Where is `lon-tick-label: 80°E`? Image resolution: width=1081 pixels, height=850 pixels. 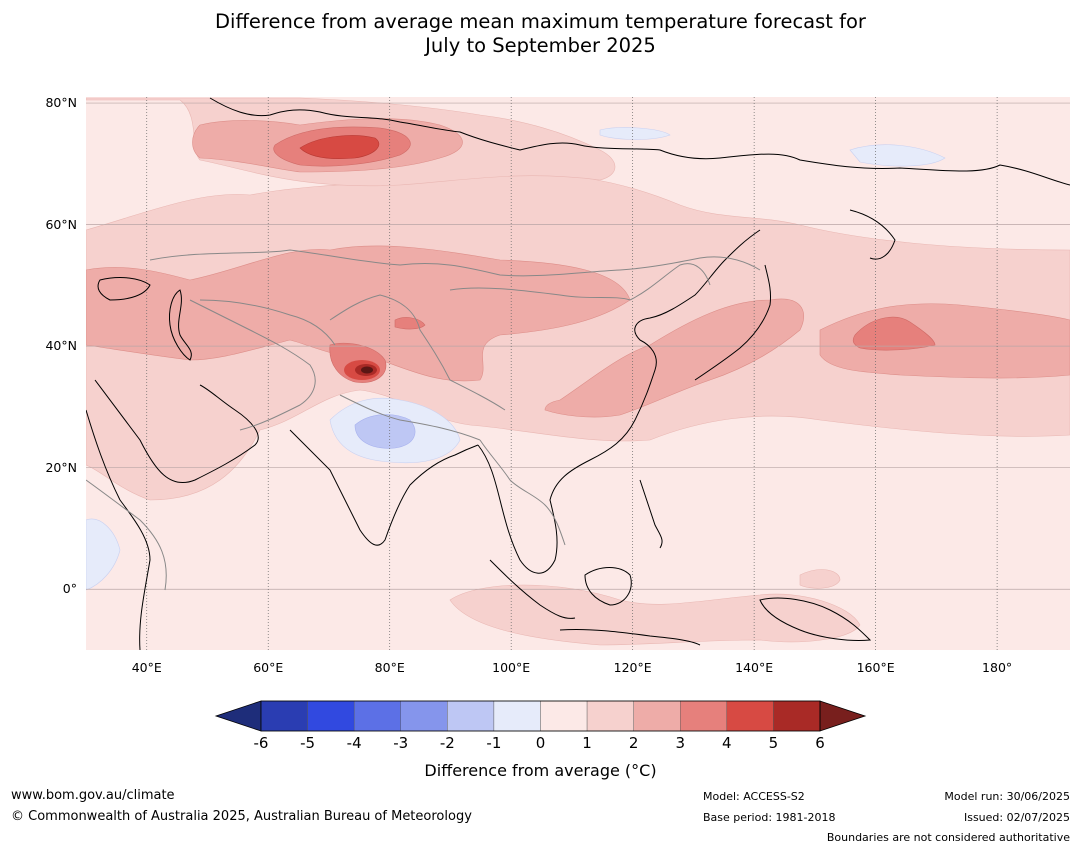 lon-tick-label: 80°E is located at coordinates (389, 667).